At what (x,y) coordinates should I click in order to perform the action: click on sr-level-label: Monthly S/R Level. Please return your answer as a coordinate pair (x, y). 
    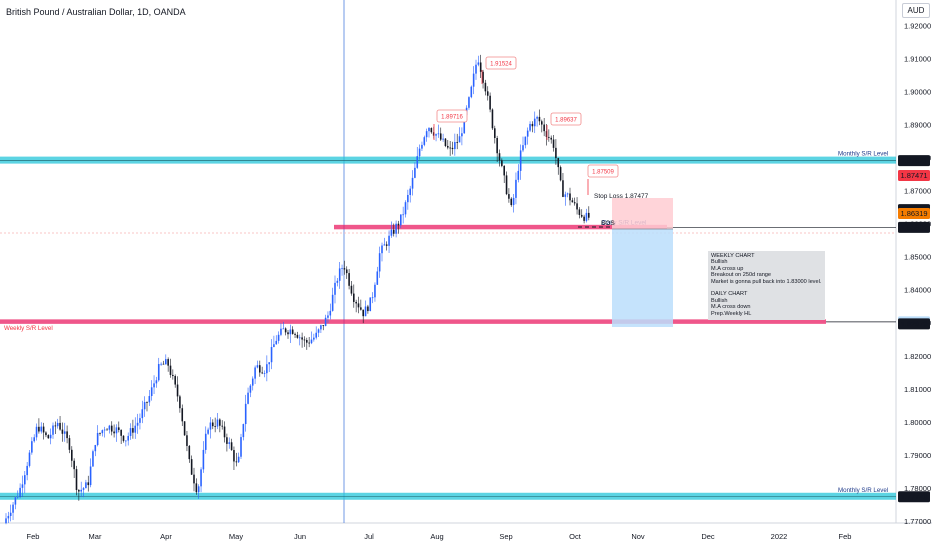
    Looking at the image, I should click on (863, 154).